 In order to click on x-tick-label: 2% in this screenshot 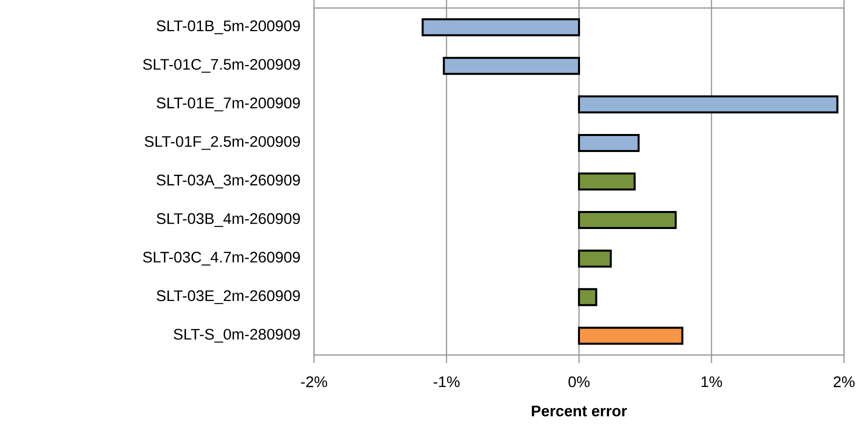, I will do `click(844, 382)`.